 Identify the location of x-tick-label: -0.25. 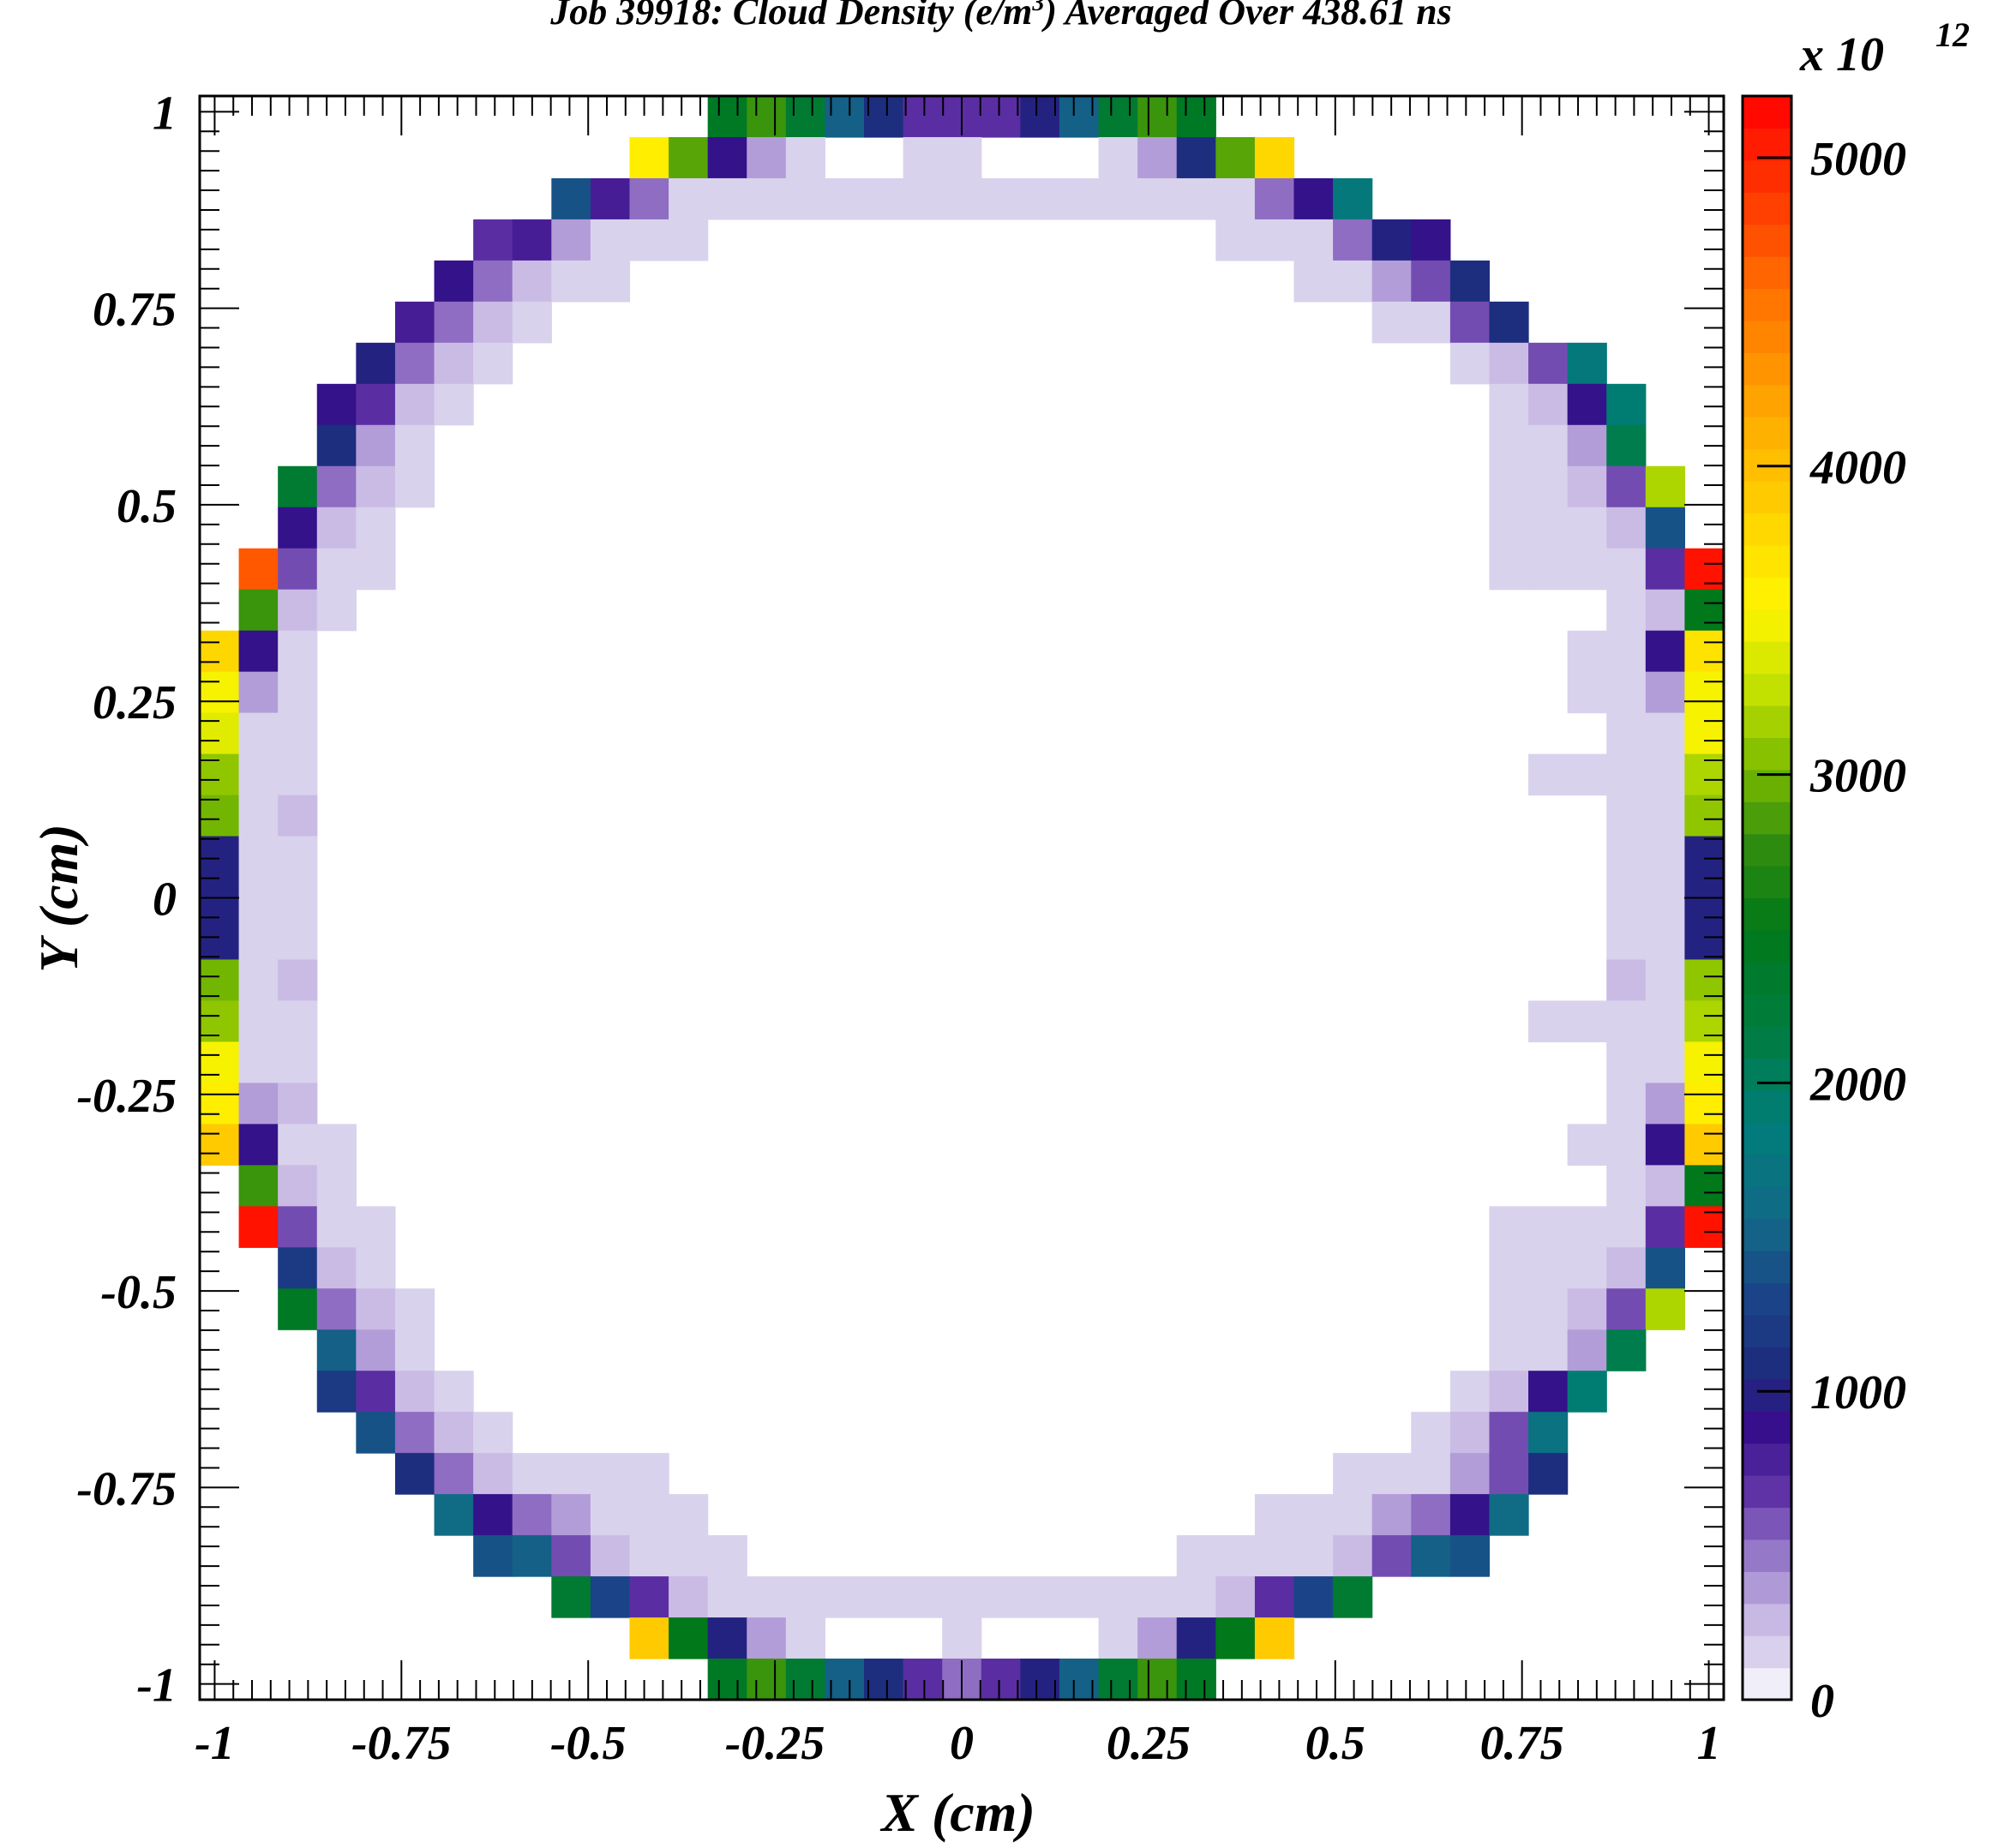
(775, 1743).